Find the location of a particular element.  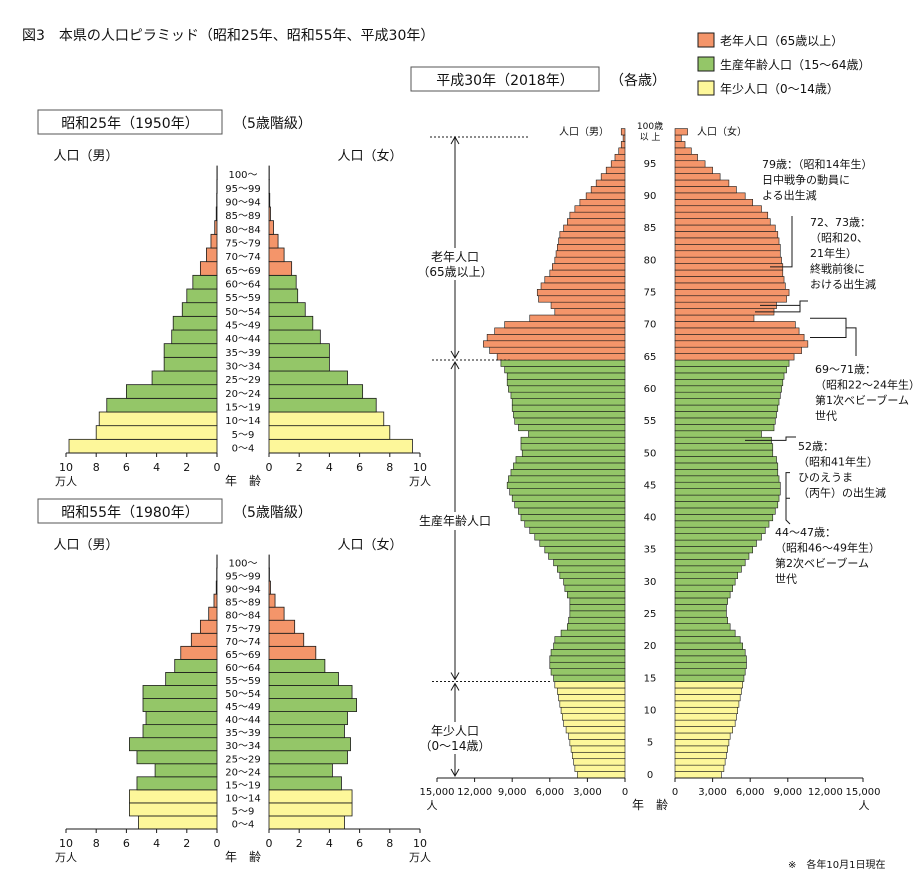

legend-label-young: 年少人口（0～14歳） is located at coordinates (779, 89).